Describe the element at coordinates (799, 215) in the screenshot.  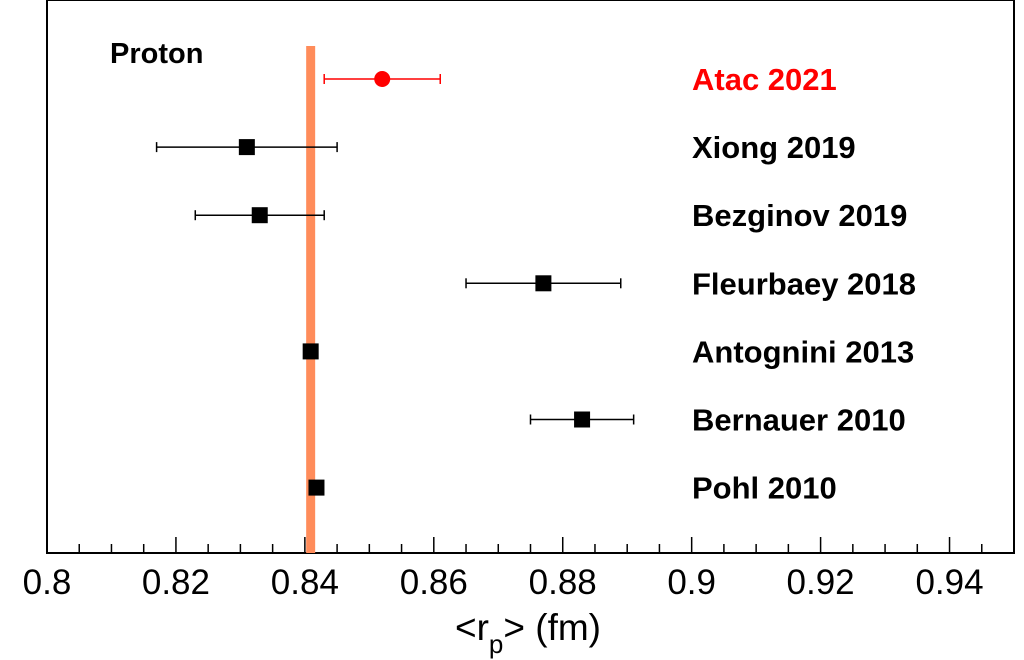
I see `entry-label: Bezginov 2019` at that location.